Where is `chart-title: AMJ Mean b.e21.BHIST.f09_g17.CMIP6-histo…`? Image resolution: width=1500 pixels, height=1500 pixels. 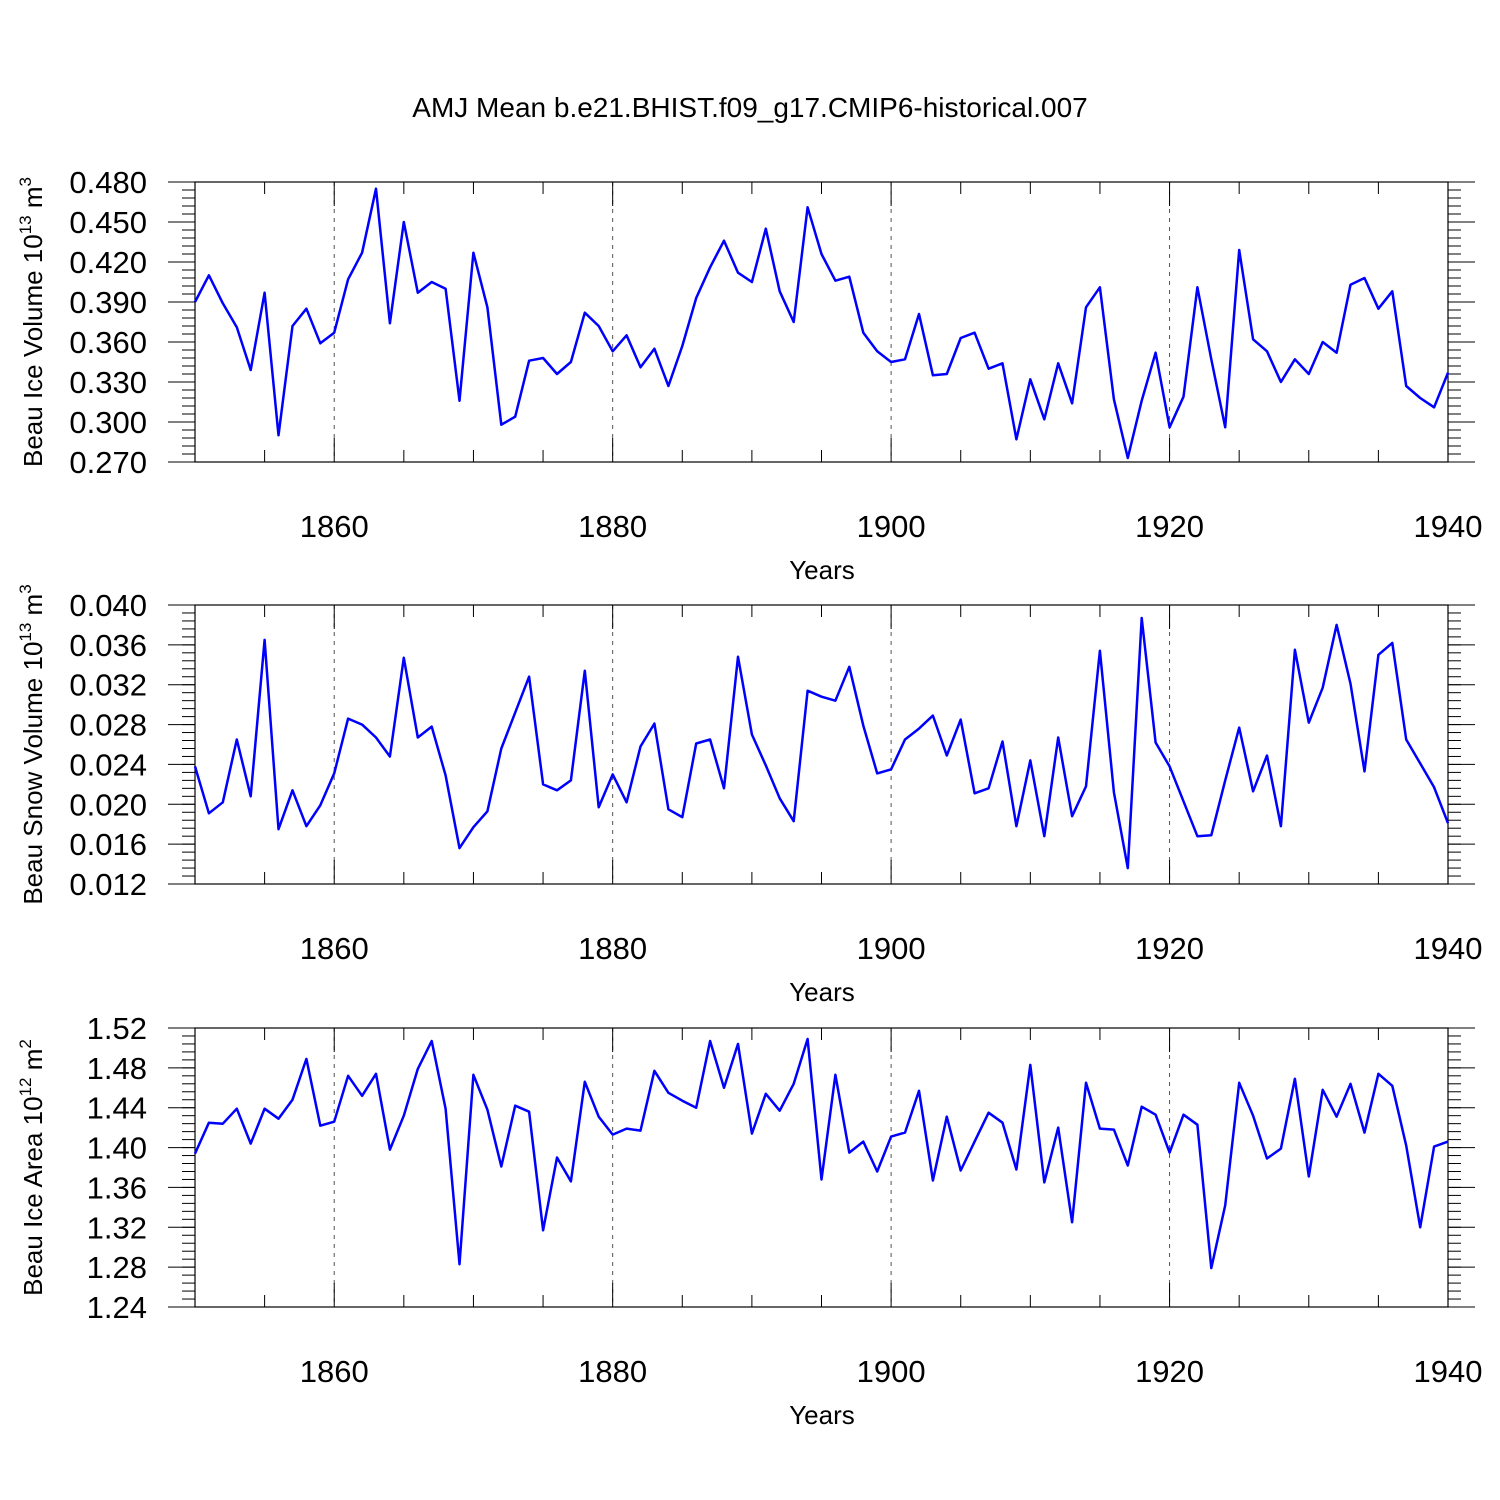
chart-title: AMJ Mean b.e21.BHIST.f09_g17.CMIP6-histo… is located at coordinates (749, 107).